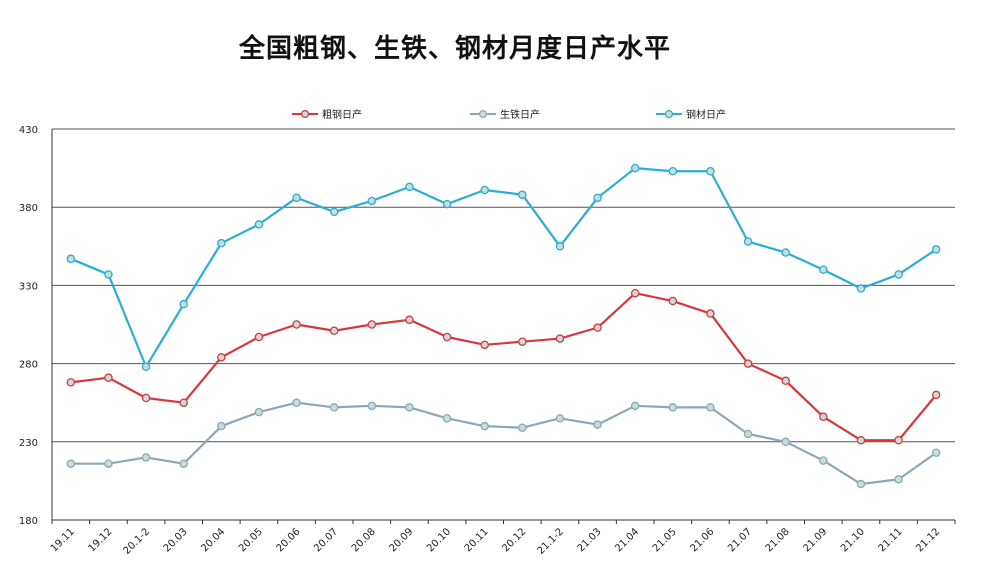  What do you see at coordinates (665, 540) in the screenshot?
I see `x-tick-label: 21.05` at bounding box center [665, 540].